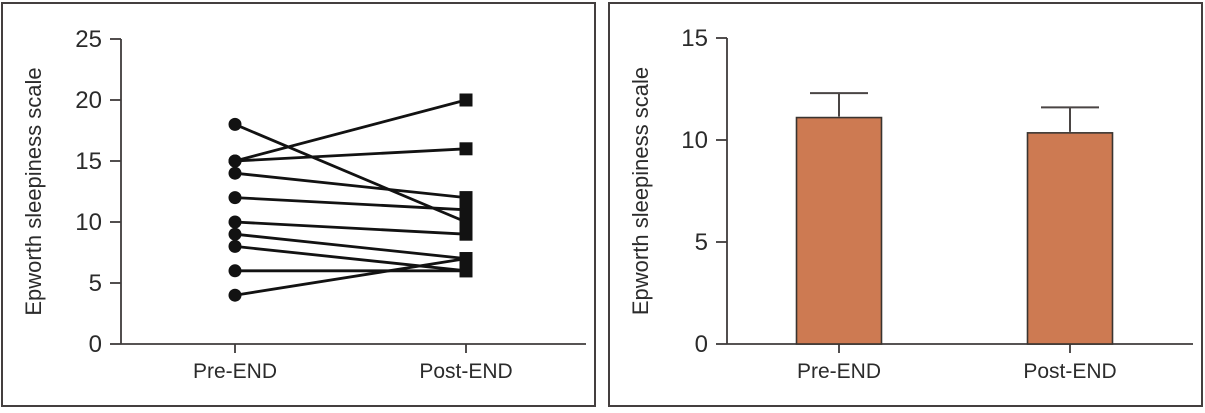 This screenshot has width=1205, height=413. I want to click on y-tick-label: 25, so click(88, 39).